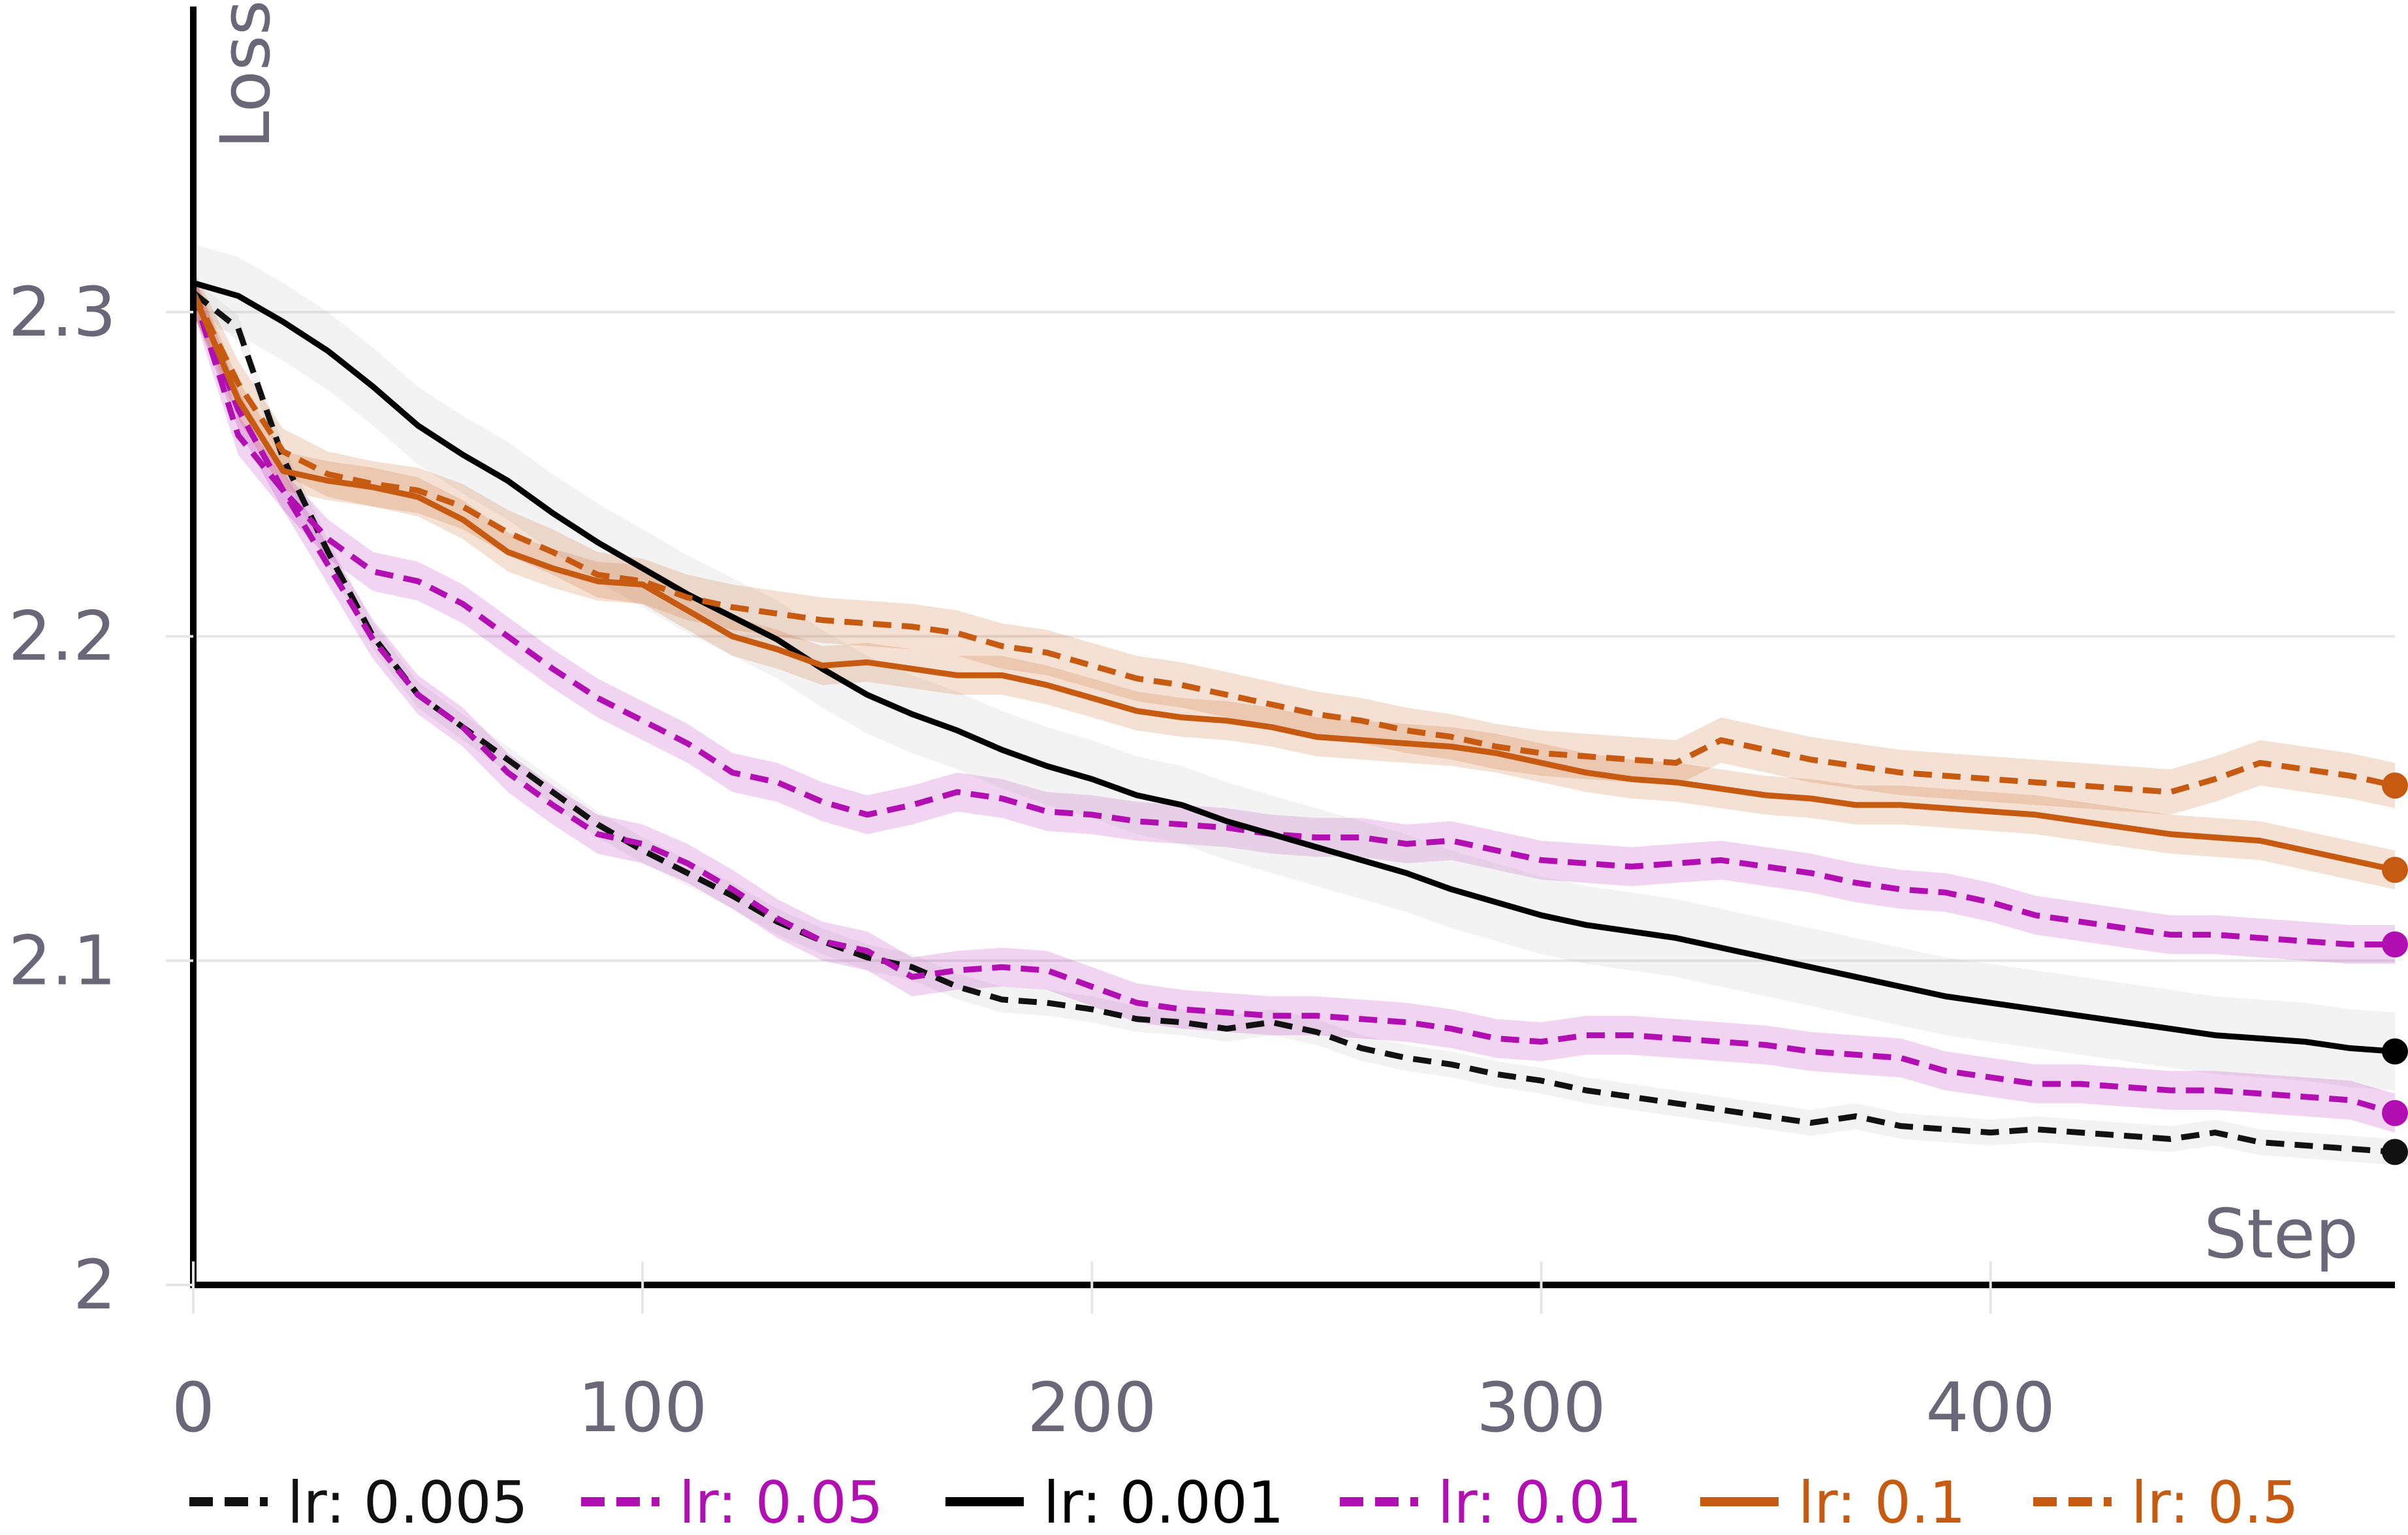 This screenshot has height=1535, width=2408. What do you see at coordinates (245, 75) in the screenshot?
I see `y-axis-title: Loss` at bounding box center [245, 75].